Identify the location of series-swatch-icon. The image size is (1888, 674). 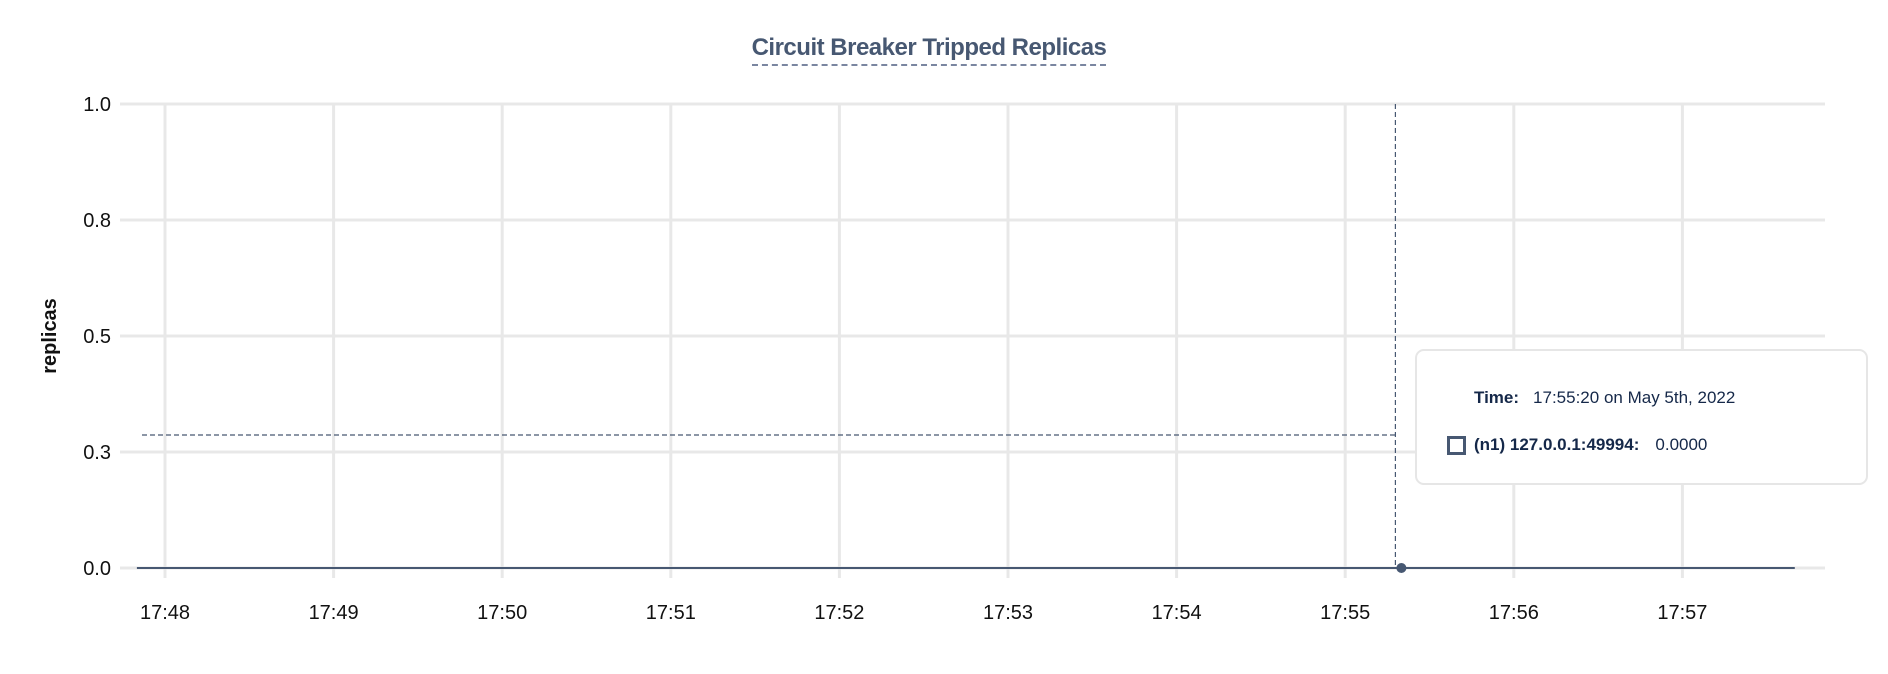
(1456, 445).